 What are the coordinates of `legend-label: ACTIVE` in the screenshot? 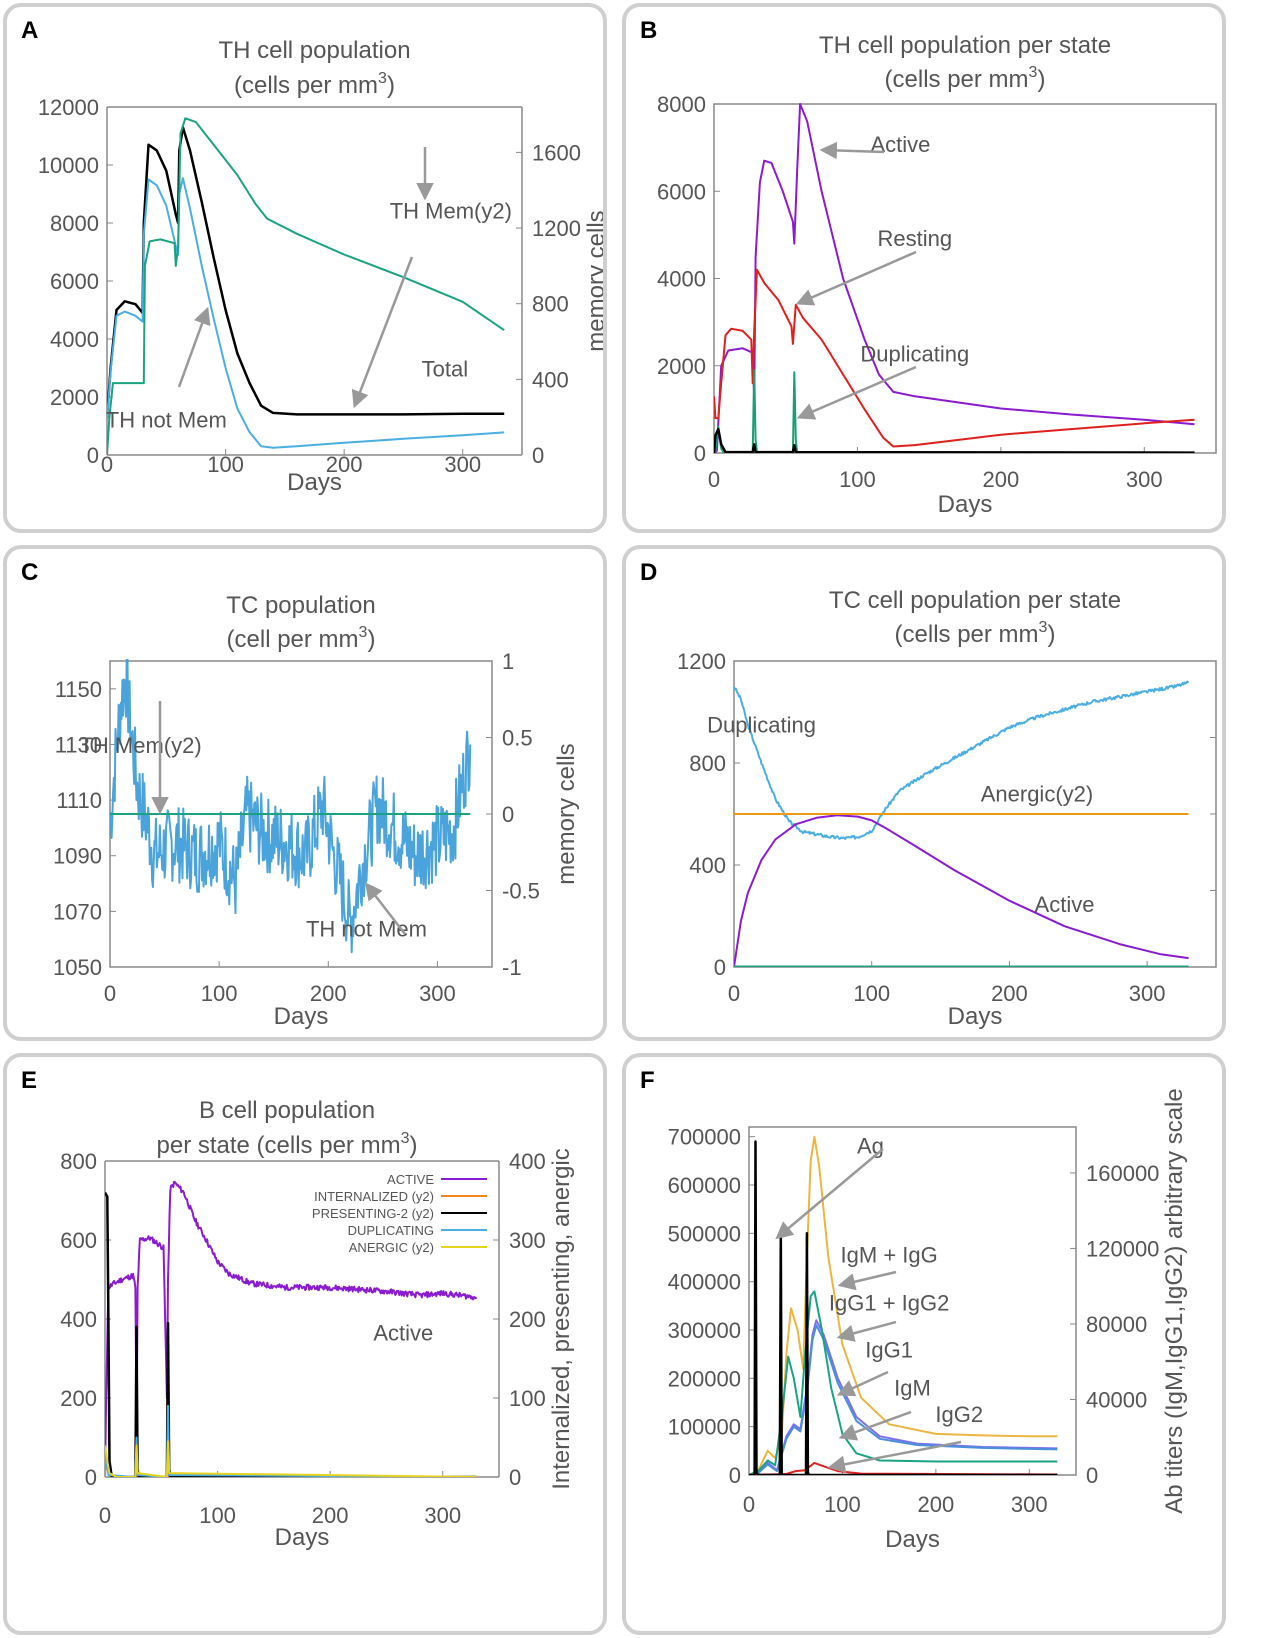 It's located at (410, 1179).